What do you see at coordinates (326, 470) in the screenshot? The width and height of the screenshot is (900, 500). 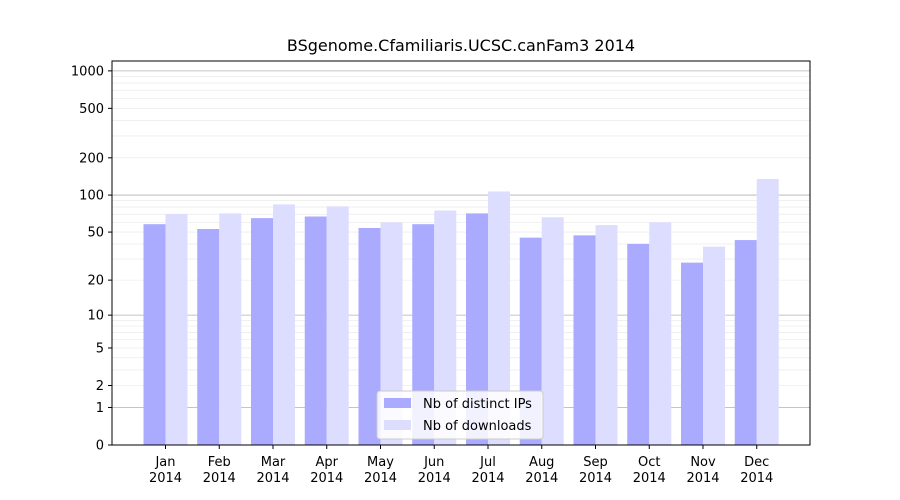 I see `x-tick-label: Apr 2014` at bounding box center [326, 470].